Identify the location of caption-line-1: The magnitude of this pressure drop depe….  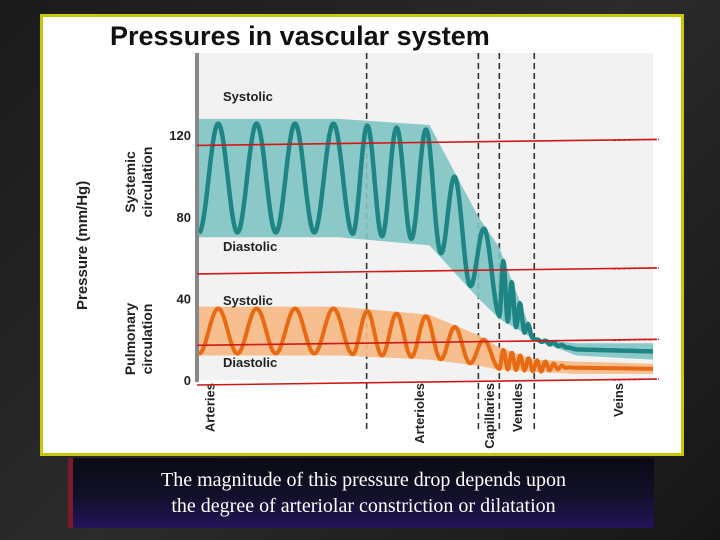
(363, 480).